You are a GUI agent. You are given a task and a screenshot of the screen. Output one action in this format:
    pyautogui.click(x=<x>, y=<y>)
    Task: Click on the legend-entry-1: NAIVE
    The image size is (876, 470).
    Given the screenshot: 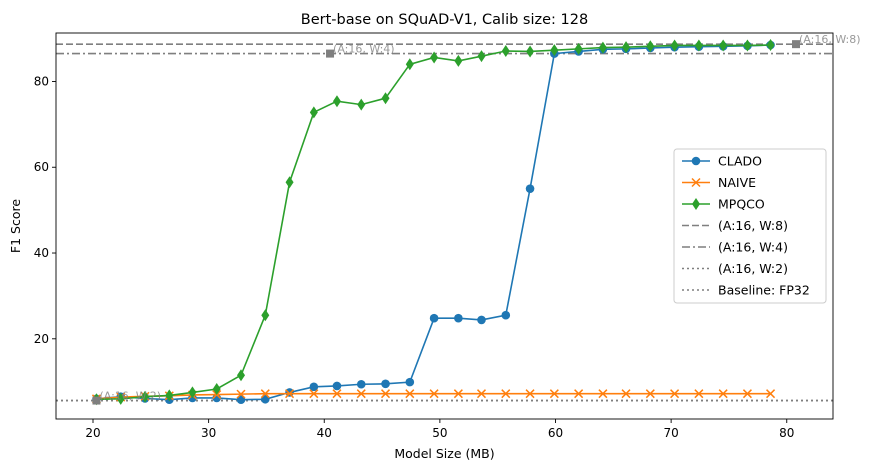 What is the action you would take?
    pyautogui.click(x=719, y=182)
    